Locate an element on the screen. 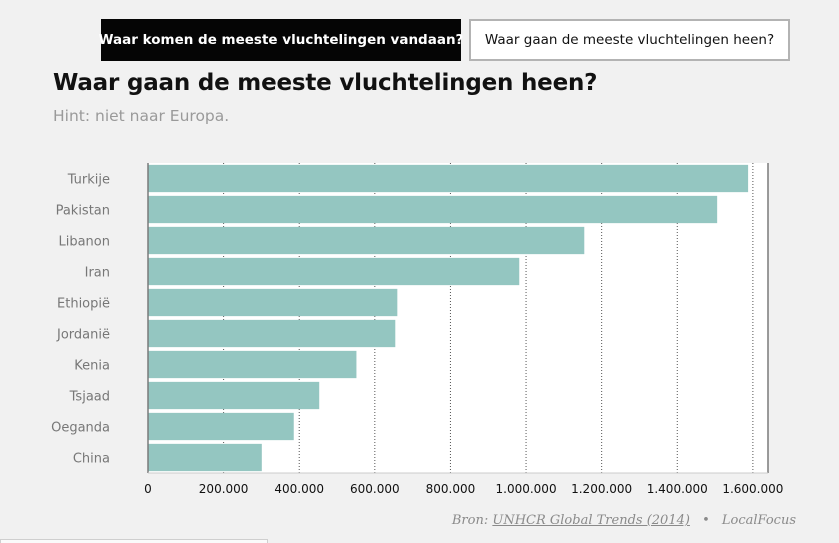 The width and height of the screenshot is (839, 543). category-label-3: Iran is located at coordinates (97, 273).